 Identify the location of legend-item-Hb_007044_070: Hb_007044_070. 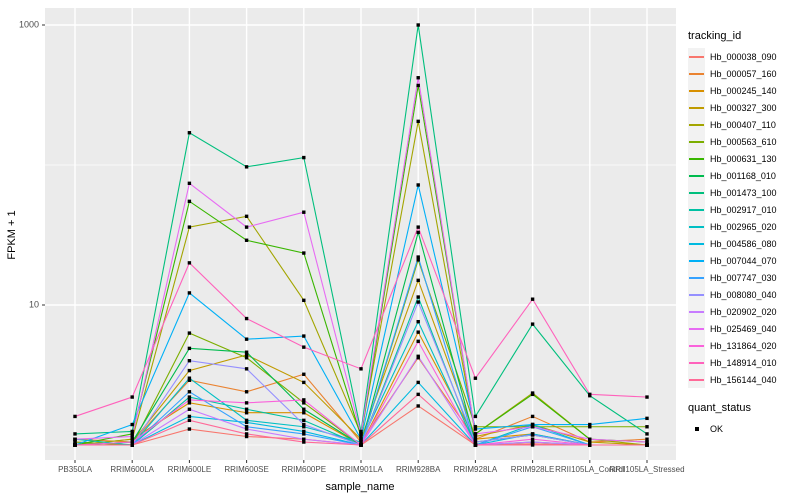
(743, 260).